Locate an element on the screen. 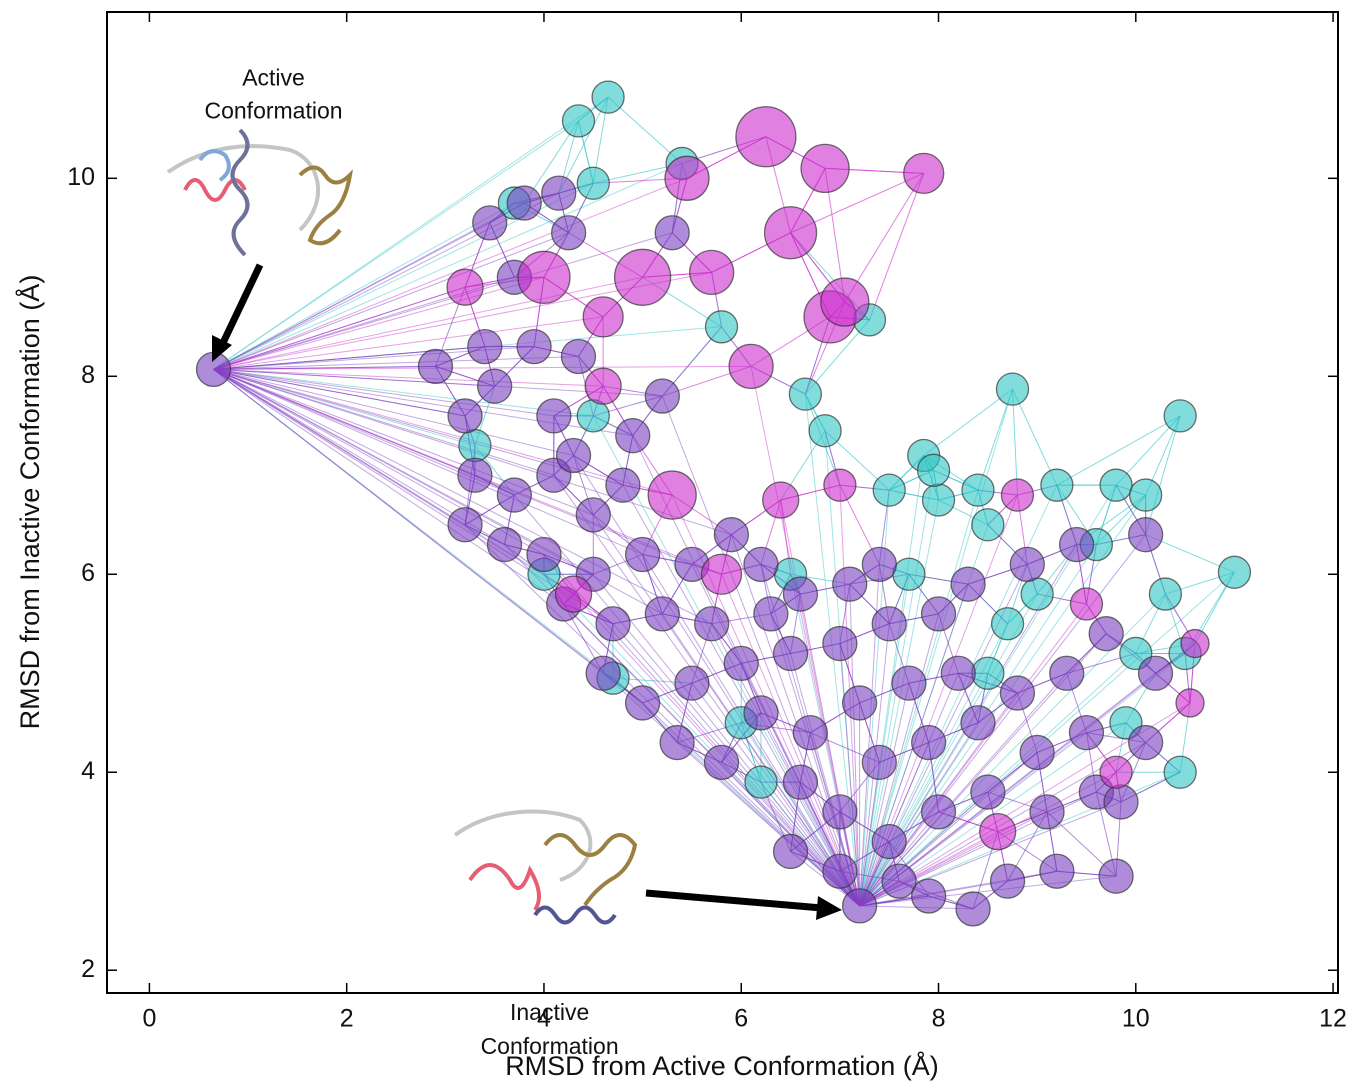  y-tick-label: 10 is located at coordinates (81, 177).